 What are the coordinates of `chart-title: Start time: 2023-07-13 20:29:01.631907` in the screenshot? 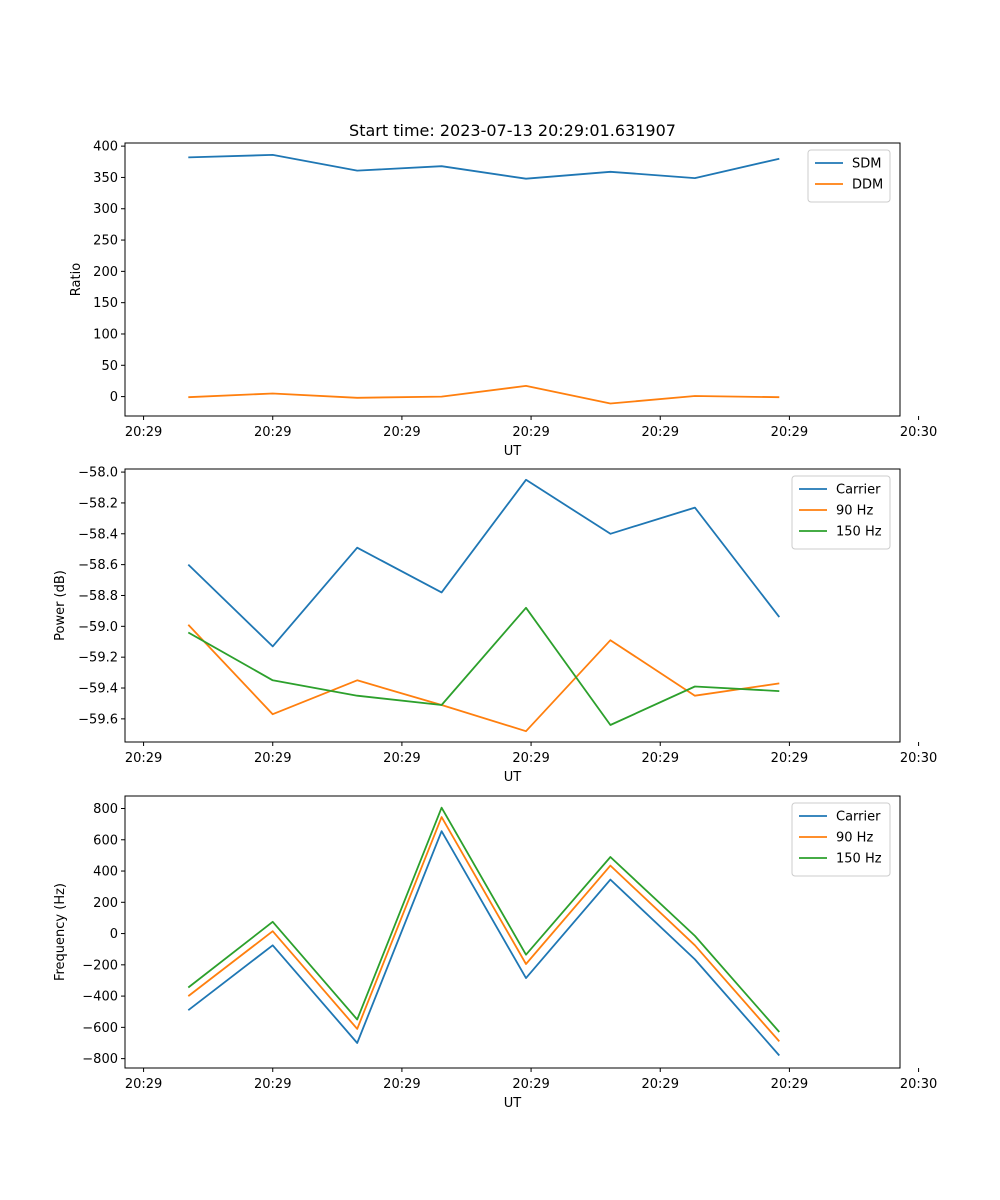 It's located at (512, 130).